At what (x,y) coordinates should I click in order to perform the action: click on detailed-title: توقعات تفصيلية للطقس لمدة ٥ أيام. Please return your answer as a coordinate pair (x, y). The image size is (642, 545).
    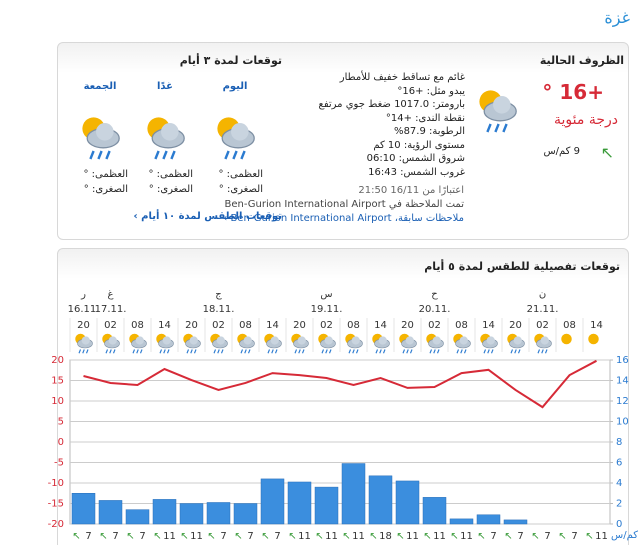
    Looking at the image, I should click on (522, 266).